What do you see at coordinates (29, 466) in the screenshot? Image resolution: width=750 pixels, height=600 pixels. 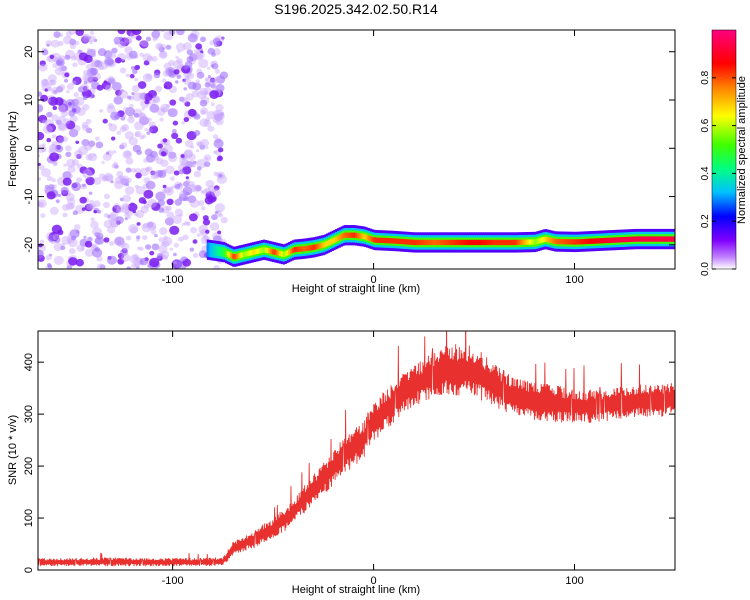 I see `snr-y-tick-label: 200` at bounding box center [29, 466].